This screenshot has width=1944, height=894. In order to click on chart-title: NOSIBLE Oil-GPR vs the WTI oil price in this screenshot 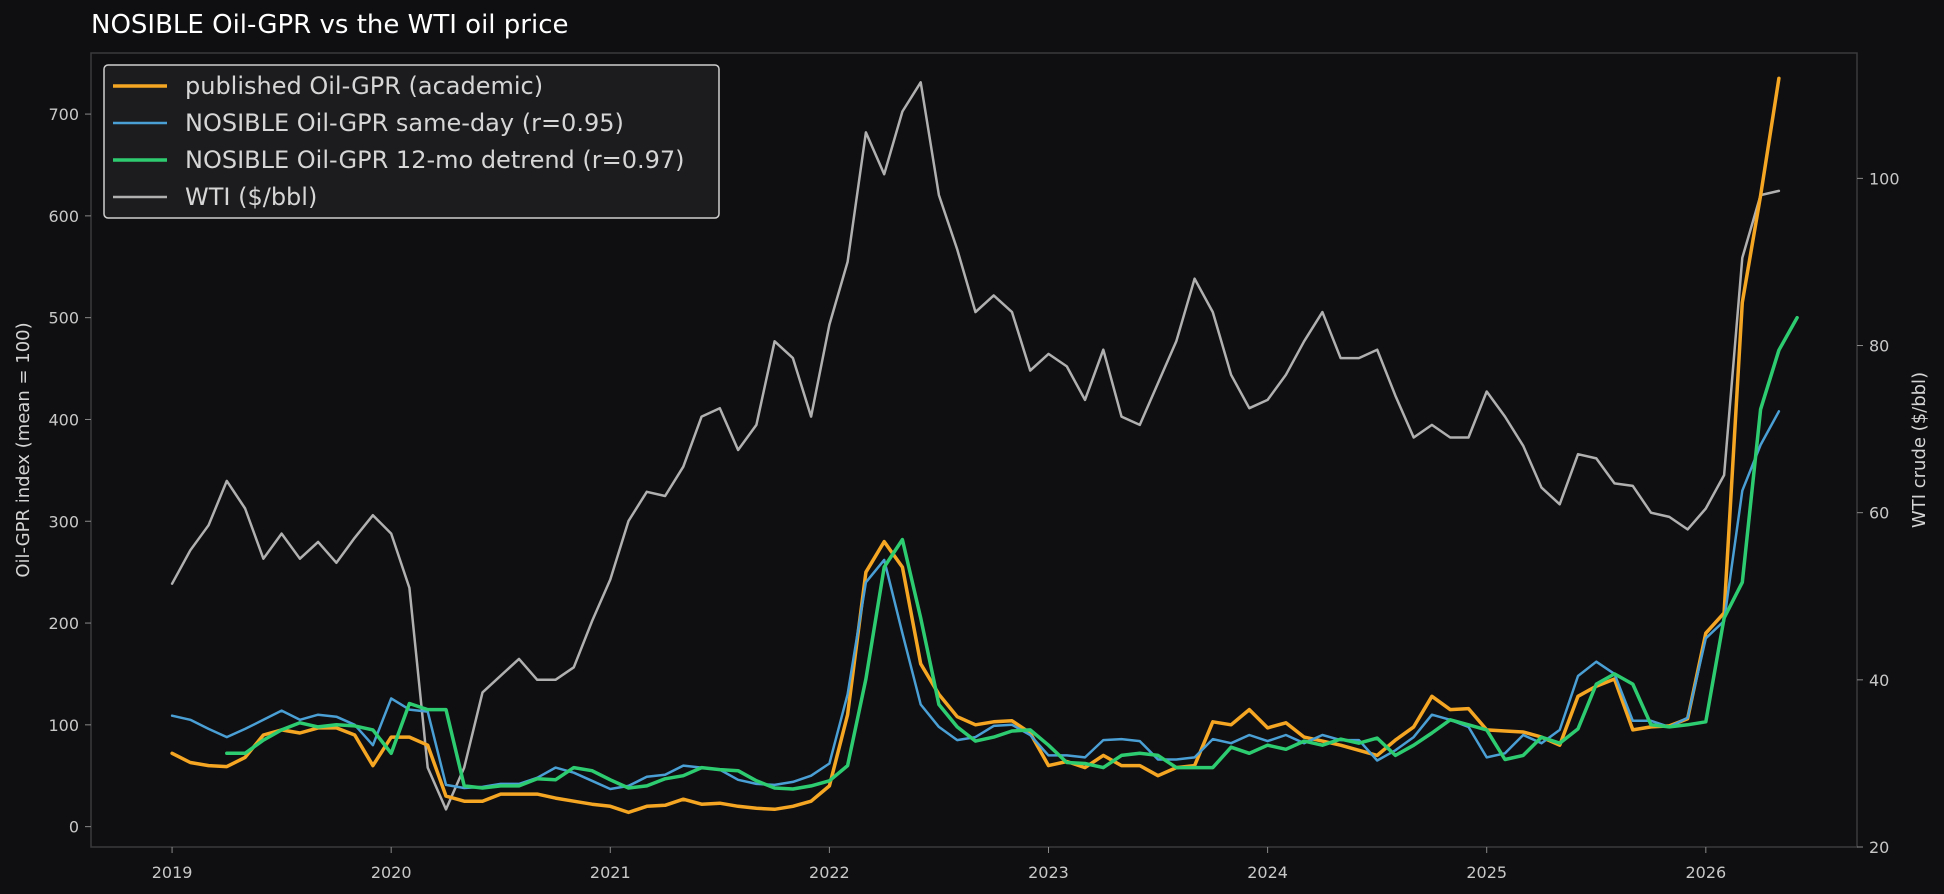, I will do `click(329, 25)`.